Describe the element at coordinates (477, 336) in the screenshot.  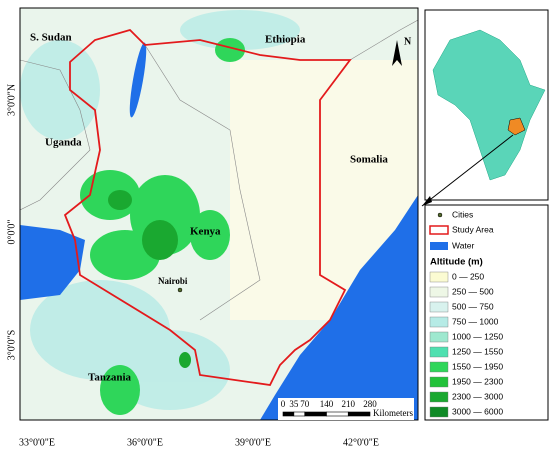
I see `legend-label: 1000 — 1250` at that location.